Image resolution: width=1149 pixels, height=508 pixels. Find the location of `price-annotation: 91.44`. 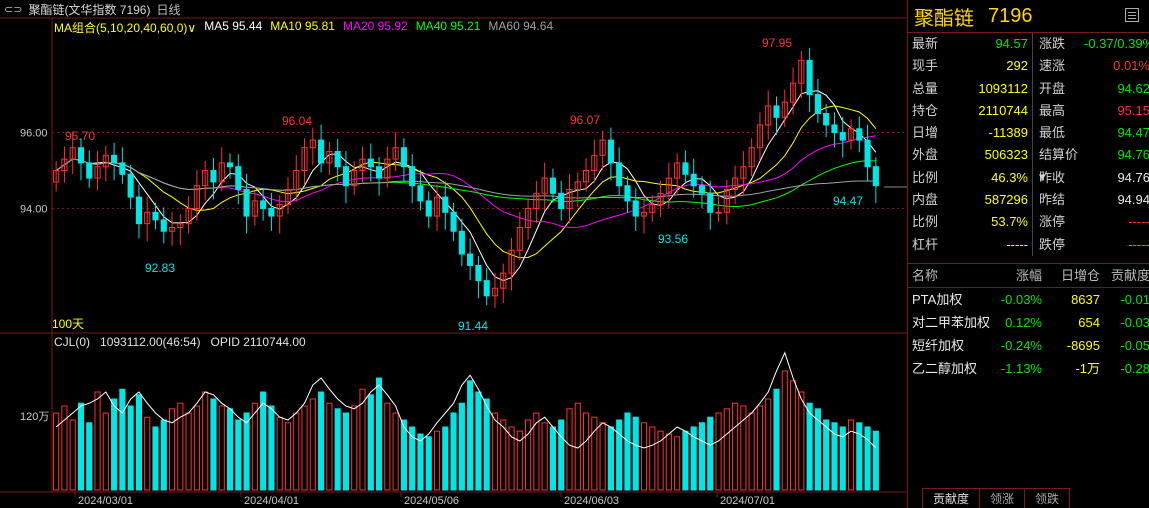

price-annotation: 91.44 is located at coordinates (473, 326).